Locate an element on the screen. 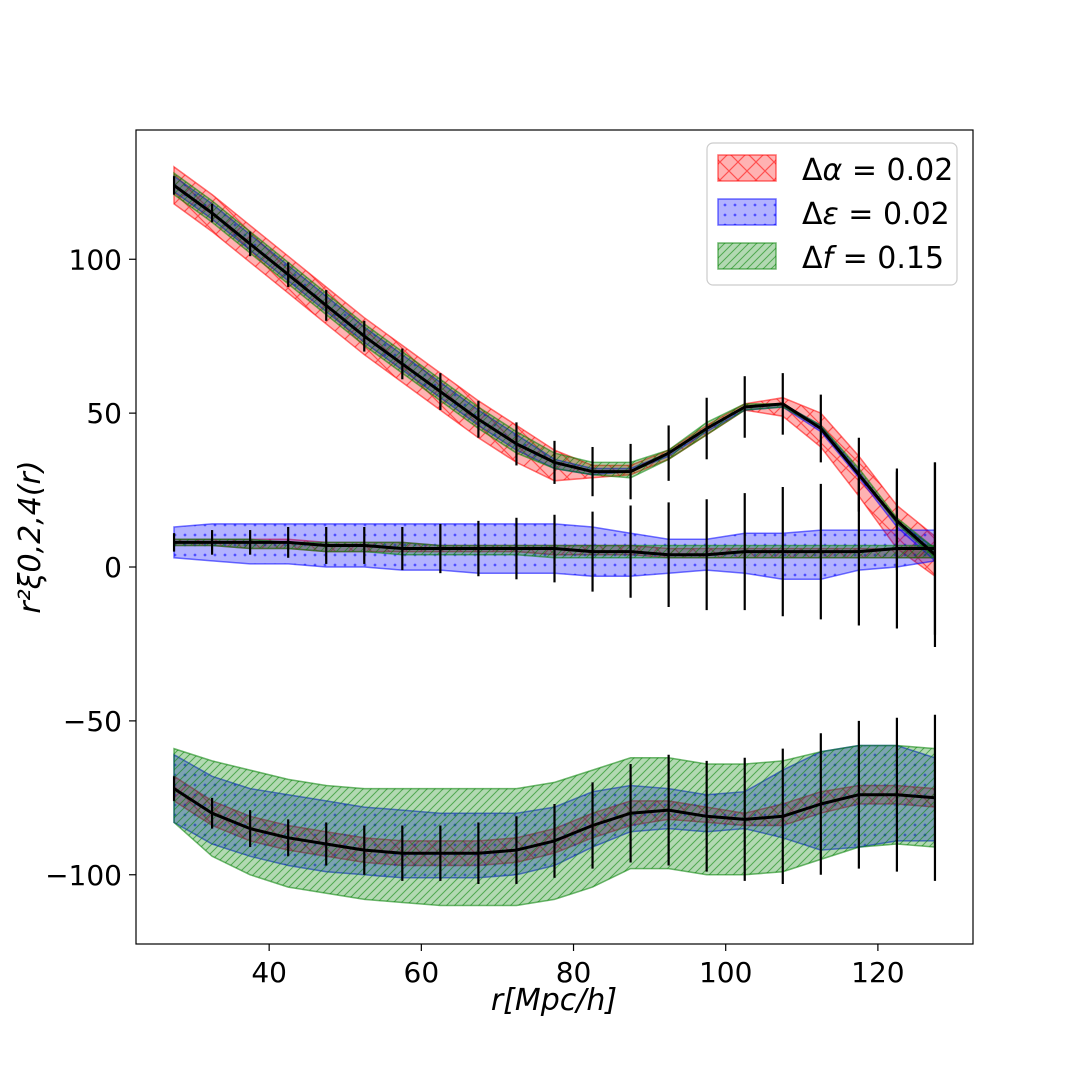 The image size is (1080, 1080). legend-label: Δα = 0.02 is located at coordinates (877, 170).